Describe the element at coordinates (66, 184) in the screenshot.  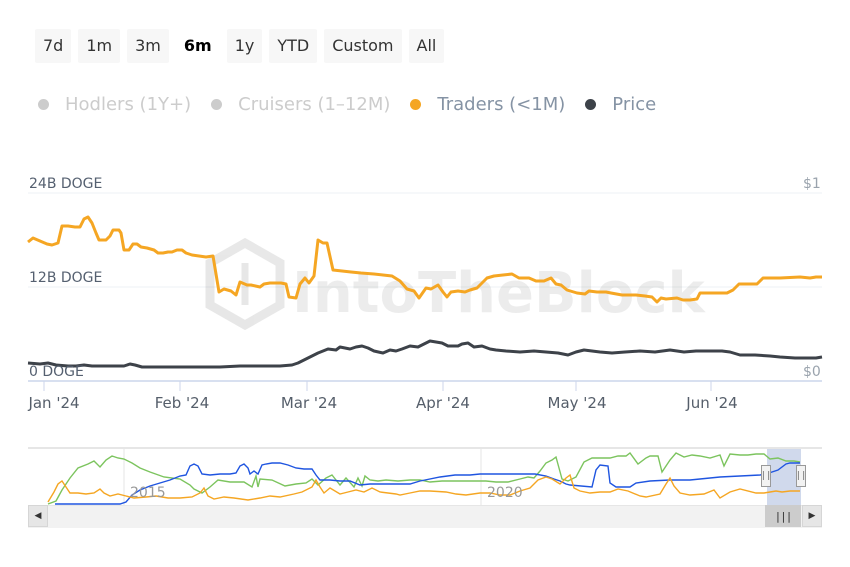
I see `y-axis-left-label-top: 24B DOGE` at that location.